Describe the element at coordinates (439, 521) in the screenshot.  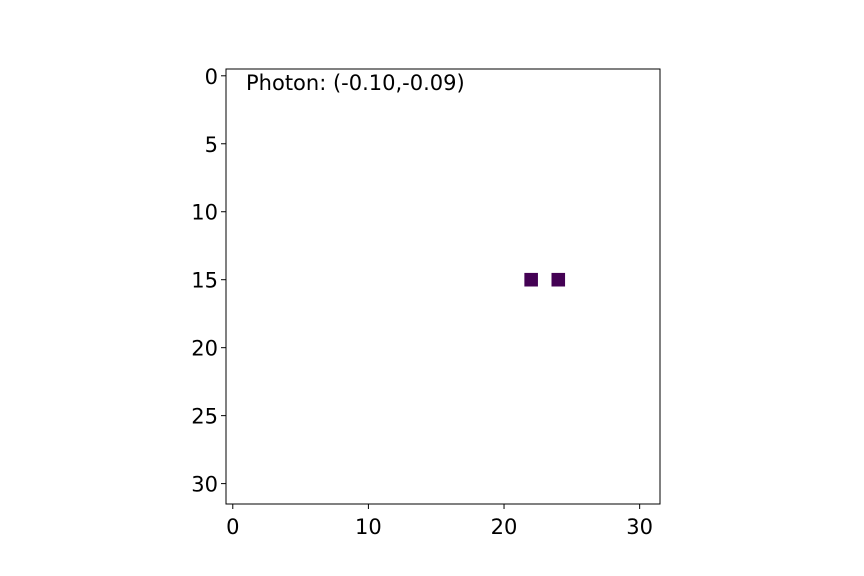
I see `x-axis-ticks: 0 10 20 30` at that location.